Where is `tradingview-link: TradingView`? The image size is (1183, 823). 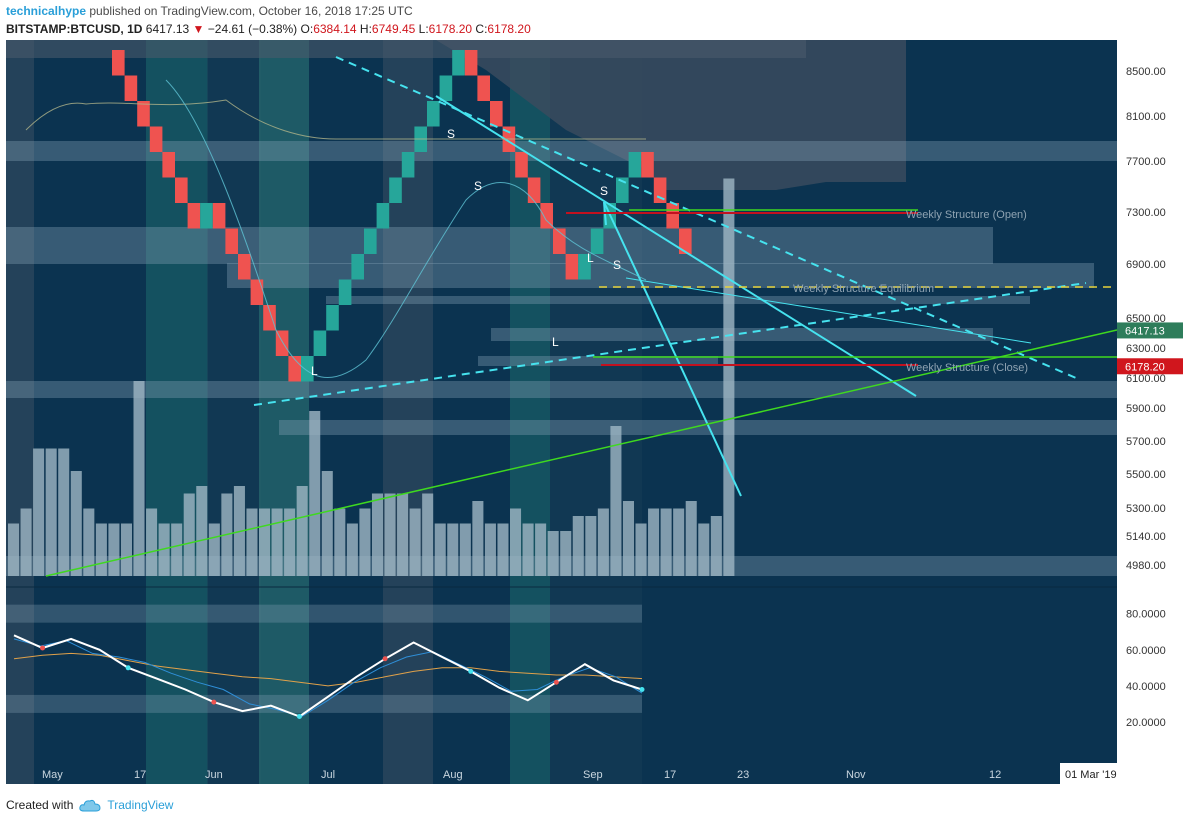
tradingview-link: TradingView is located at coordinates (140, 805).